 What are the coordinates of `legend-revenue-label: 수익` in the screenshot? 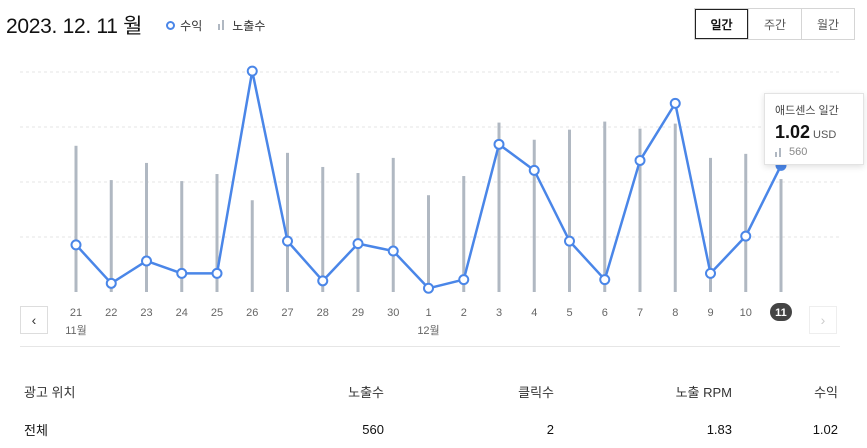 It's located at (191, 25).